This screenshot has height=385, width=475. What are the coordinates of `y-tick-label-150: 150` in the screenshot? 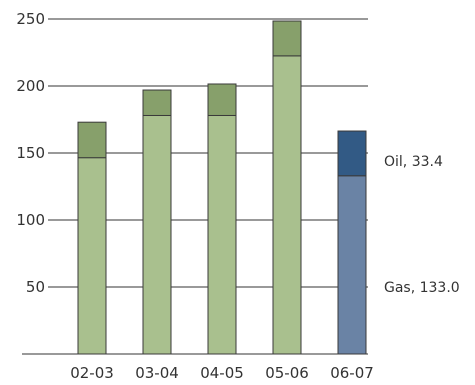 It's located at (30, 153).